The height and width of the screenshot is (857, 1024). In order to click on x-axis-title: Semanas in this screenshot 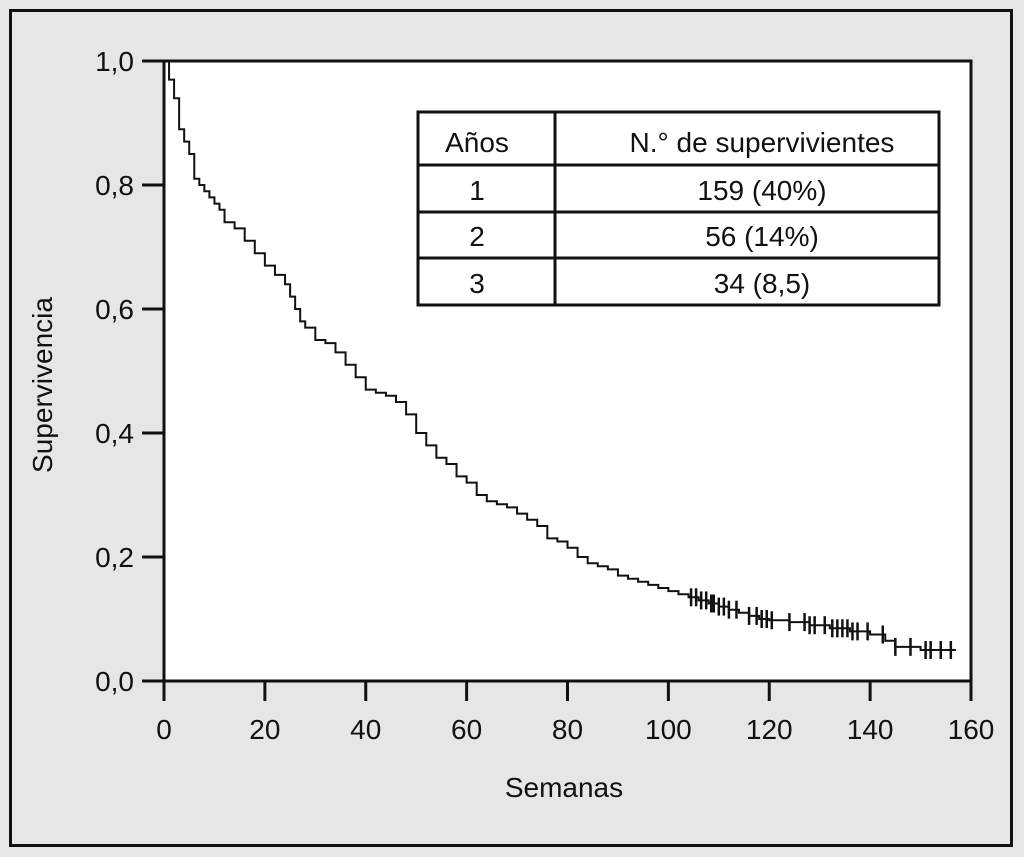, I will do `click(564, 787)`.